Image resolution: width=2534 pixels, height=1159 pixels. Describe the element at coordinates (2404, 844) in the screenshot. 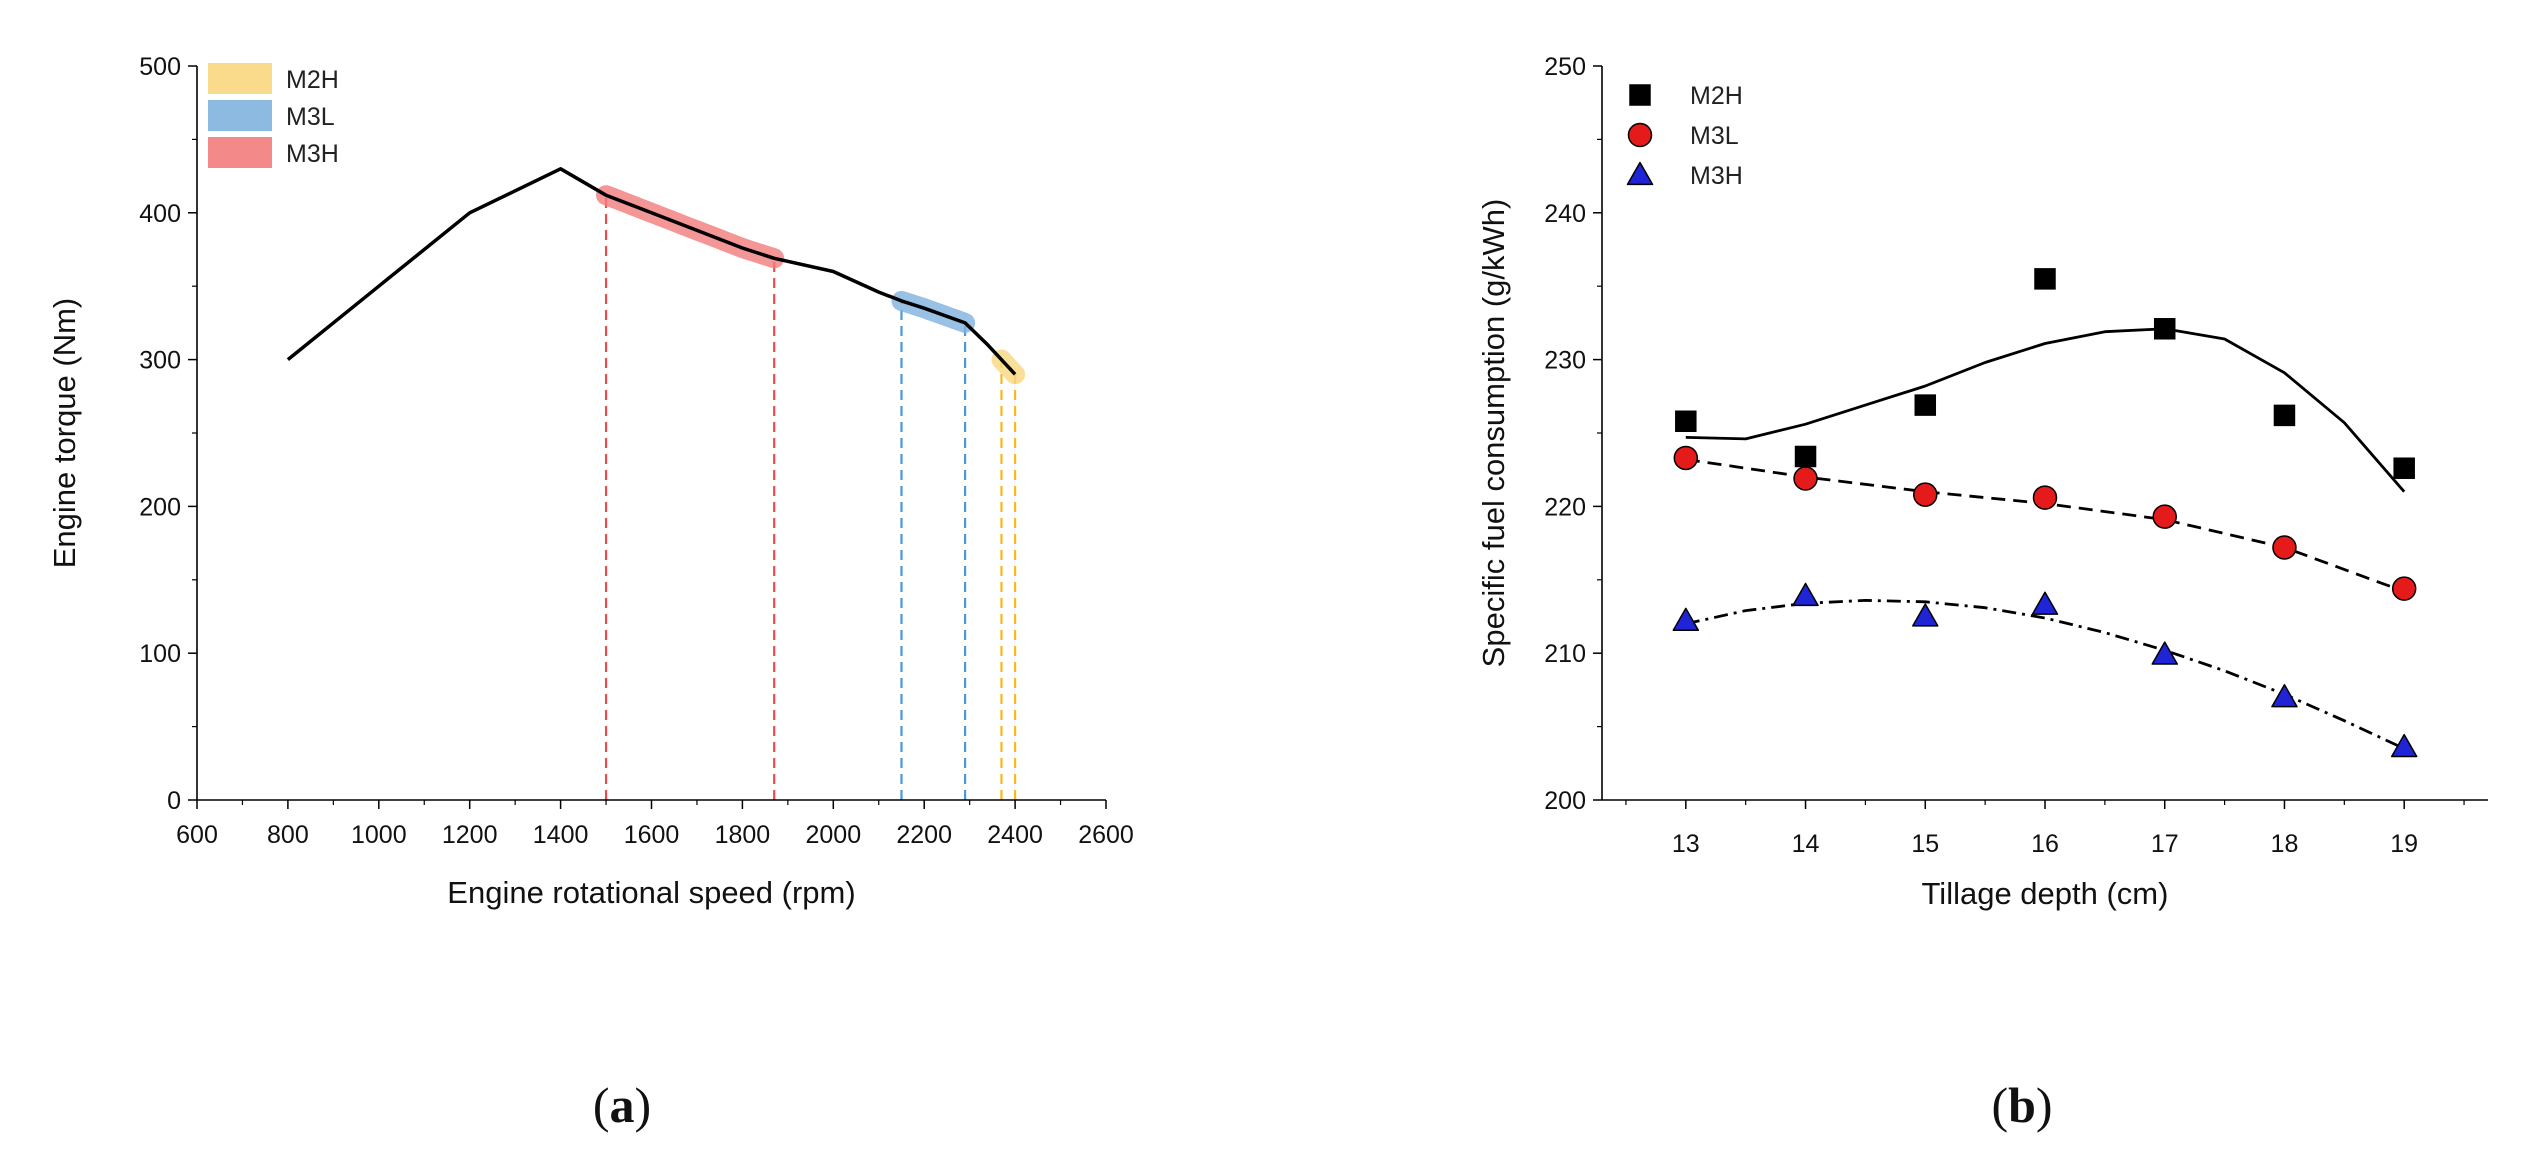

I see `chart-b-x-tick-label: 19` at that location.